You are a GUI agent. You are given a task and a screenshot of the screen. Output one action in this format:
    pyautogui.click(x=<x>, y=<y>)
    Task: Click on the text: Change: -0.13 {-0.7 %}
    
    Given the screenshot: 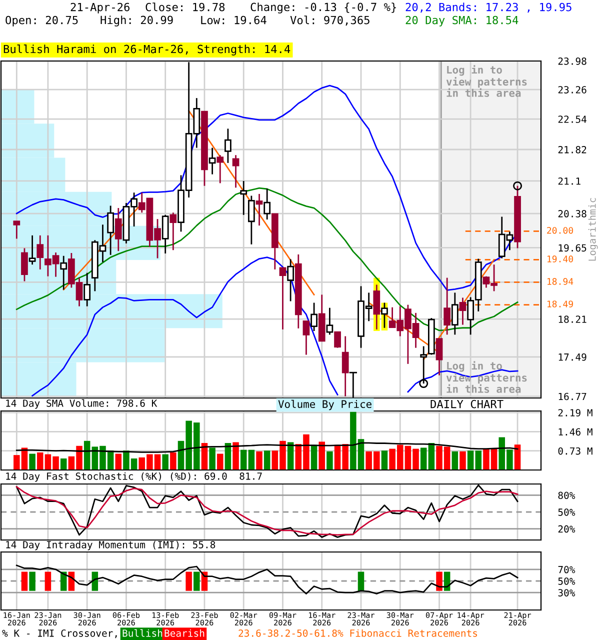 What is the action you would take?
    pyautogui.click(x=323, y=8)
    